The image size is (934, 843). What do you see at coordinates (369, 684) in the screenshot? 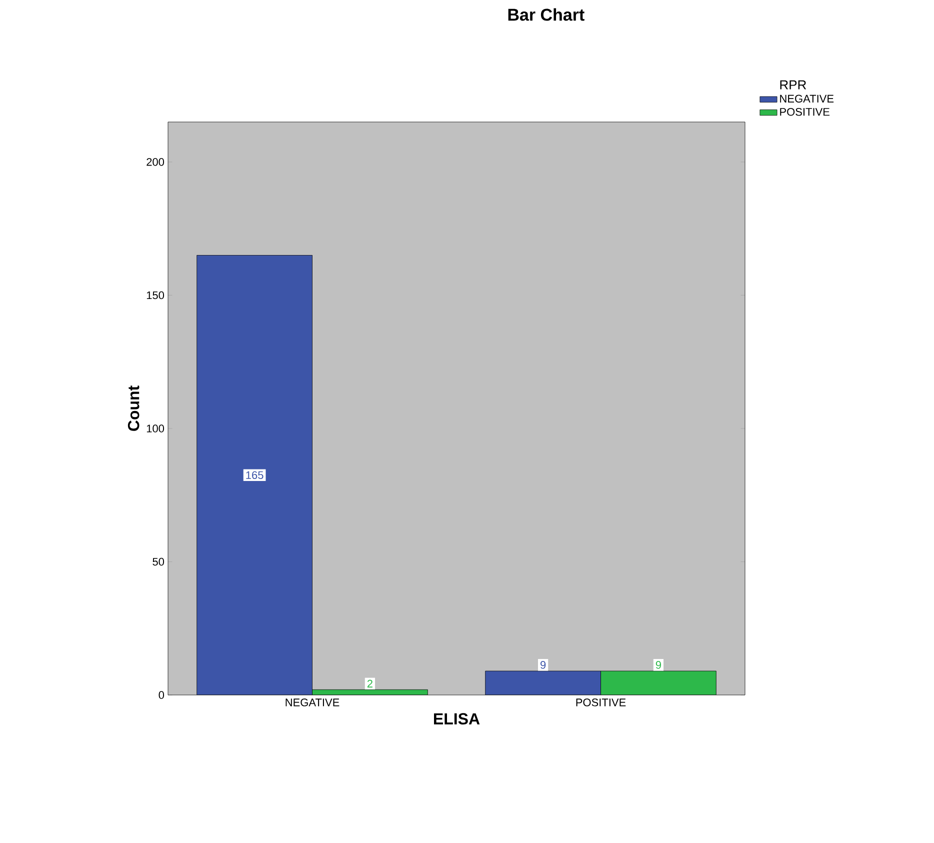
I see `data-label: 2` at bounding box center [369, 684].